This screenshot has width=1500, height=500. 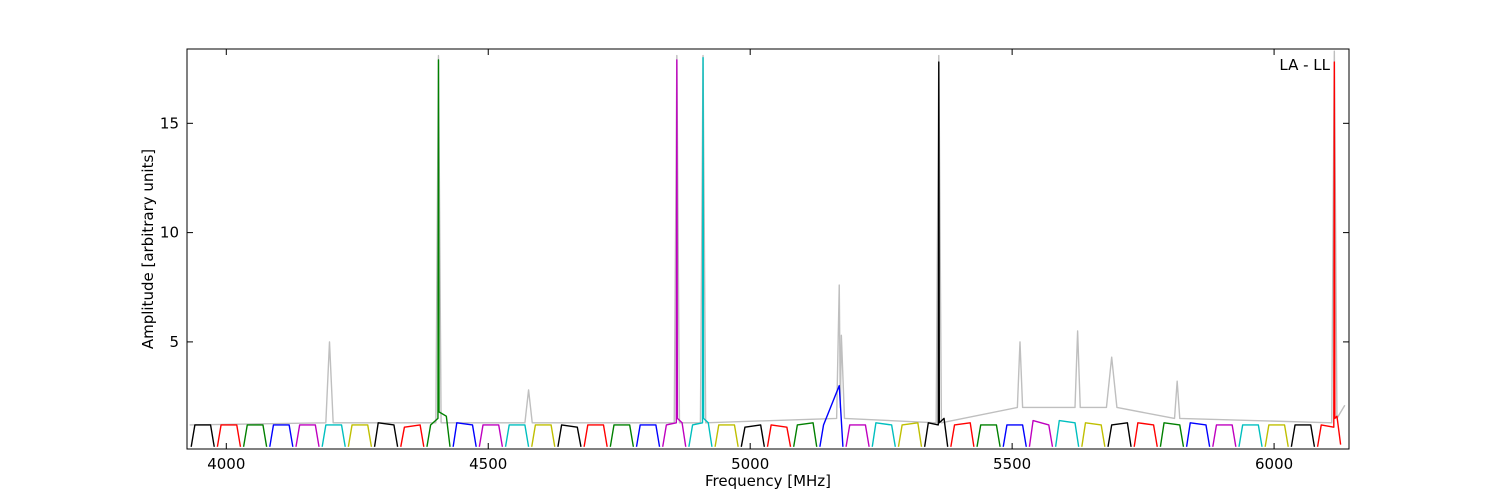 What do you see at coordinates (148, 249) in the screenshot?
I see `y-axis-label: Amplitude [arbitrary units]` at bounding box center [148, 249].